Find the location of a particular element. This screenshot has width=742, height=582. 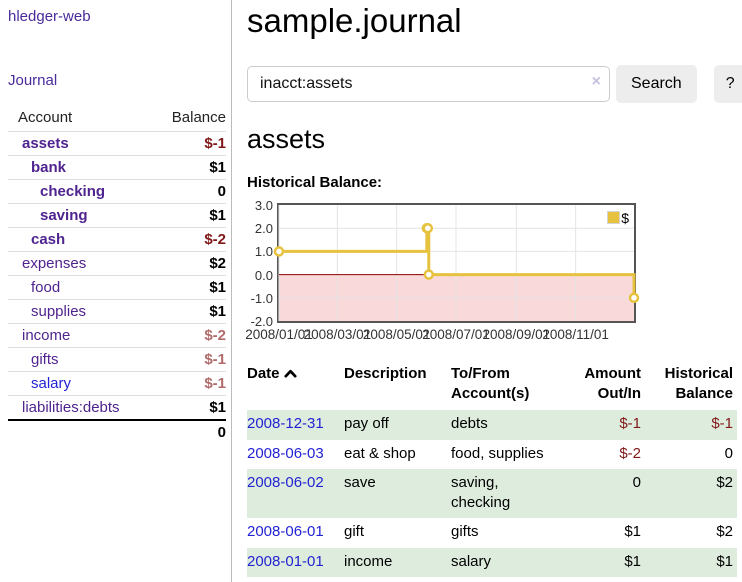

register-row: 2008-12-31 pay off debts $-1 $-1 is located at coordinates (492, 425).